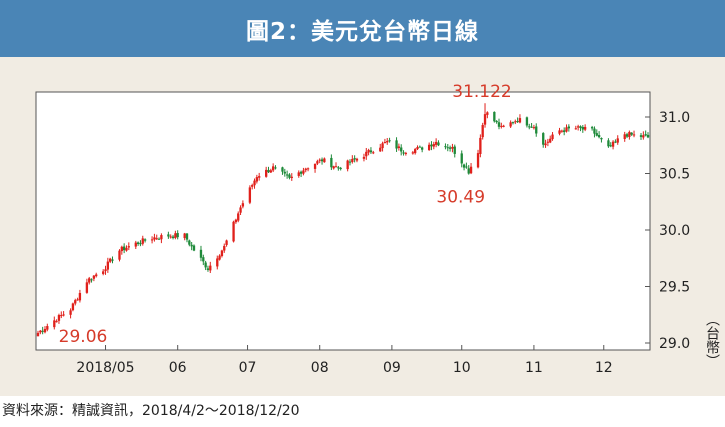 The image size is (725, 427). Describe the element at coordinates (667, 231) in the screenshot. I see `y-axis: 29.0 29.5 30.0 30.5 31.0` at that location.